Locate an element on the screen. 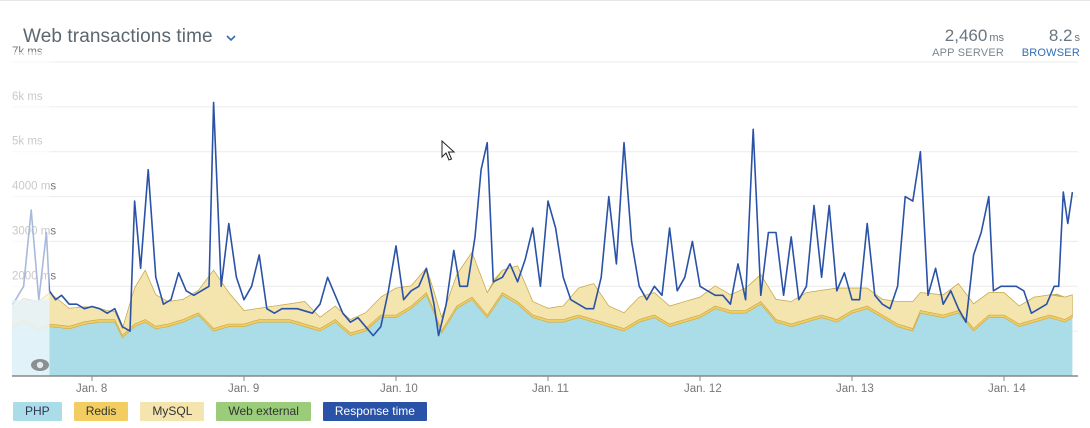  browser-stat: 8.2 s BROWSER is located at coordinates (1051, 42).